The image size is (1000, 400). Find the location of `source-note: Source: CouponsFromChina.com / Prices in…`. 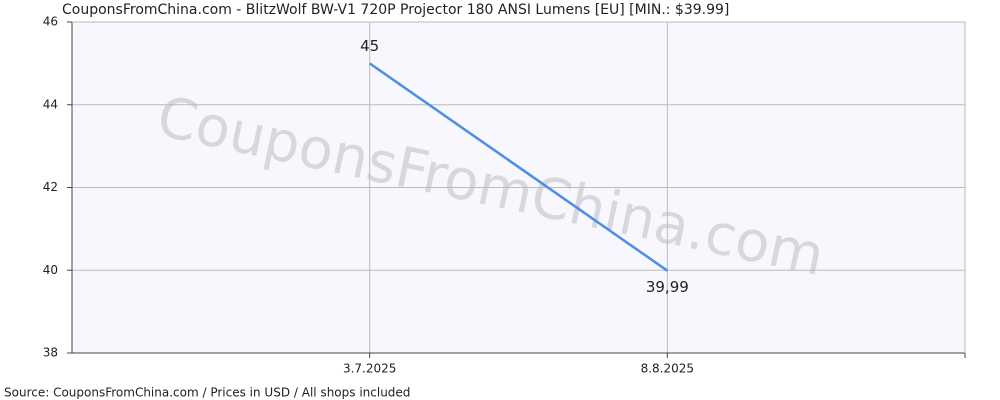

source-note: Source: CouponsFromChina.com / Prices in… is located at coordinates (207, 393).